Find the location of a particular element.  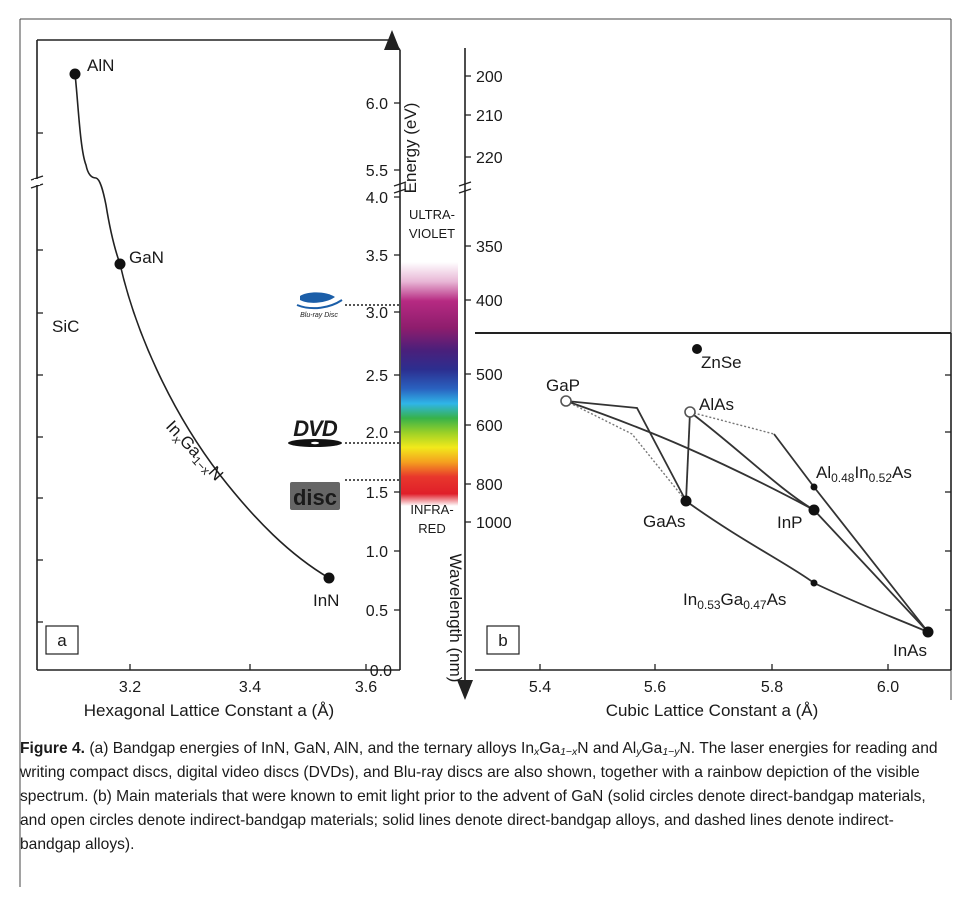

line-gap-gaas-dashed is located at coordinates (626, 451).